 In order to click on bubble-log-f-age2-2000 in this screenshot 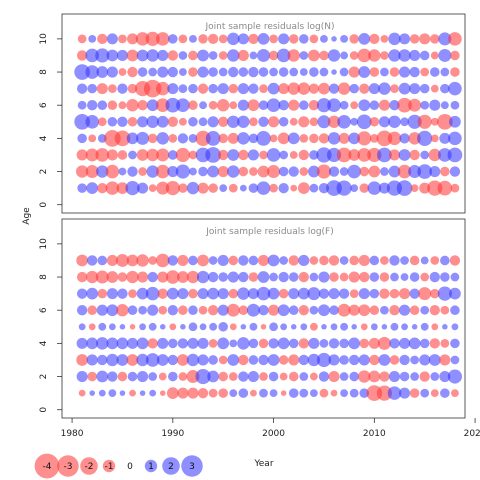, I will do `click(273, 376)`.